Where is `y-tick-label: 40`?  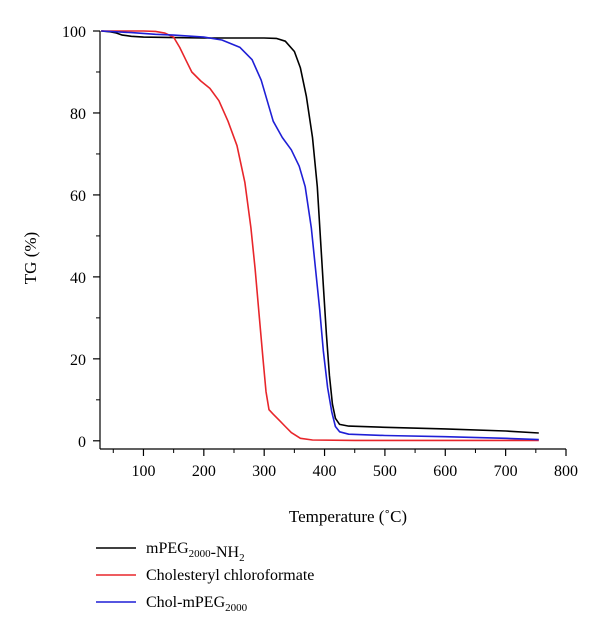
y-tick-label: 40 is located at coordinates (78, 278).